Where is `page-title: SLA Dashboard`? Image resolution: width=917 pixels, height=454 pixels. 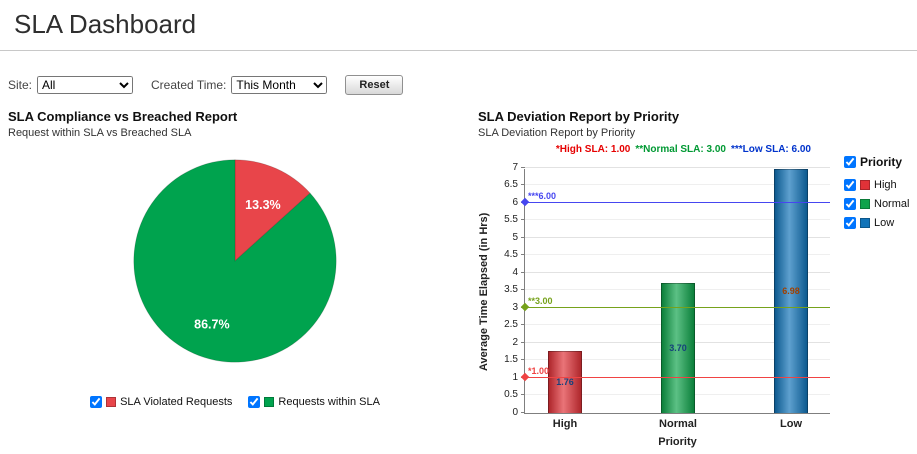 page-title: SLA Dashboard is located at coordinates (105, 24).